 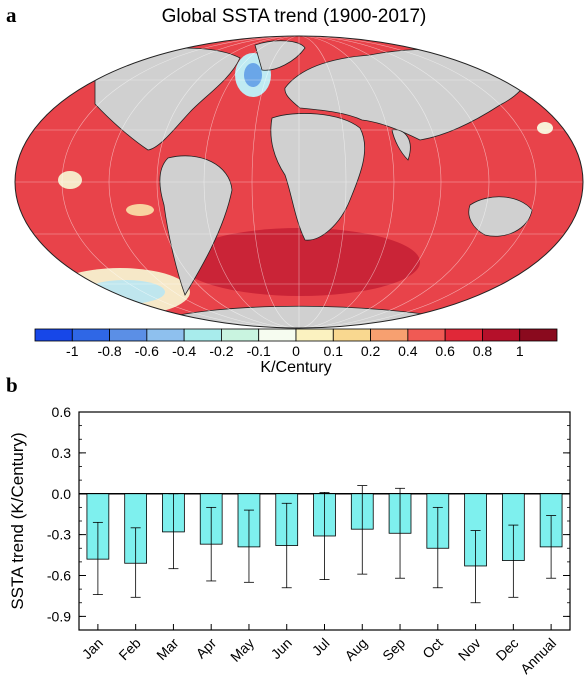 What do you see at coordinates (62, 453) in the screenshot?
I see `y-tick-label: 0.3` at bounding box center [62, 453].